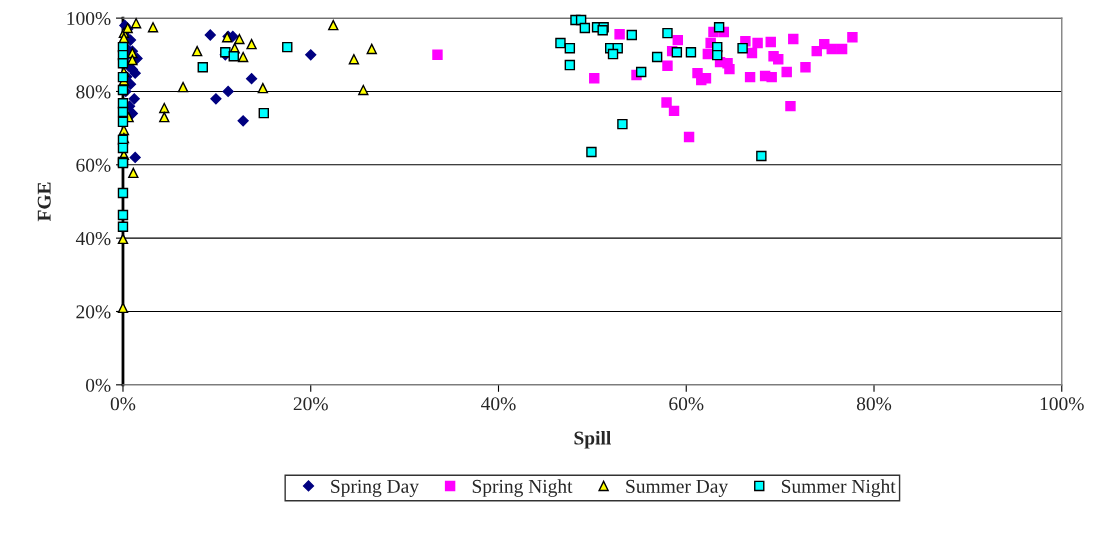 The height and width of the screenshot is (533, 1098). Describe the element at coordinates (874, 404) in the screenshot. I see `x-tick-label: 80%` at that location.